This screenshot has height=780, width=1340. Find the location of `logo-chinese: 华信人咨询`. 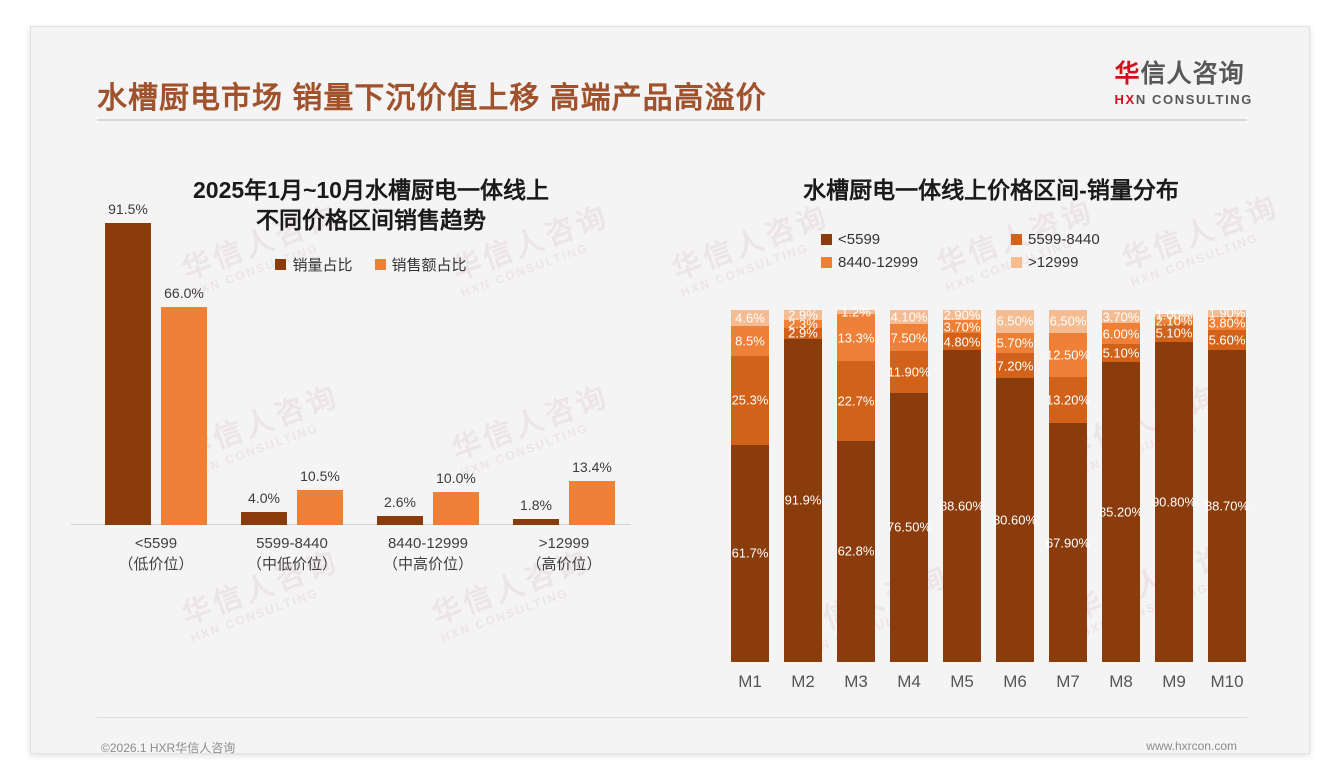

logo-chinese: 华信人咨询 is located at coordinates (1183, 74).